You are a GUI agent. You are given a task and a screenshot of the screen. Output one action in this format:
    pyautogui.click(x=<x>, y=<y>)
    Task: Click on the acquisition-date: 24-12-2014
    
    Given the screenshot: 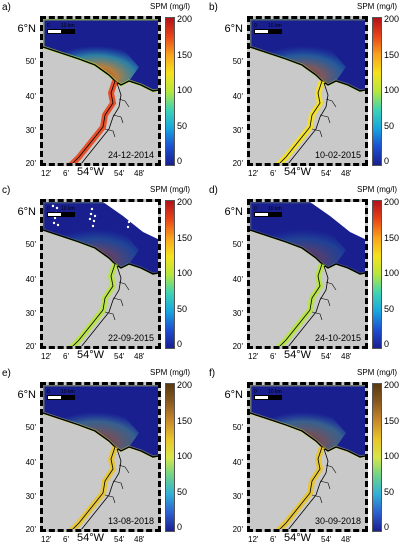 What is the action you would take?
    pyautogui.click(x=130, y=155)
    